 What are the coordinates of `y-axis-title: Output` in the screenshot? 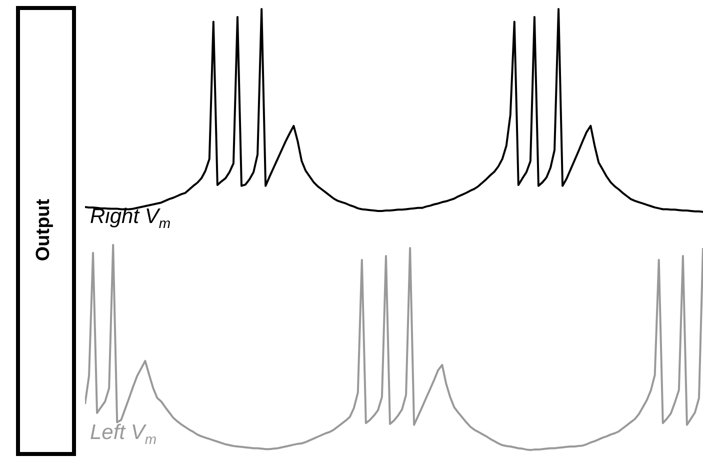 It's located at (44, 230).